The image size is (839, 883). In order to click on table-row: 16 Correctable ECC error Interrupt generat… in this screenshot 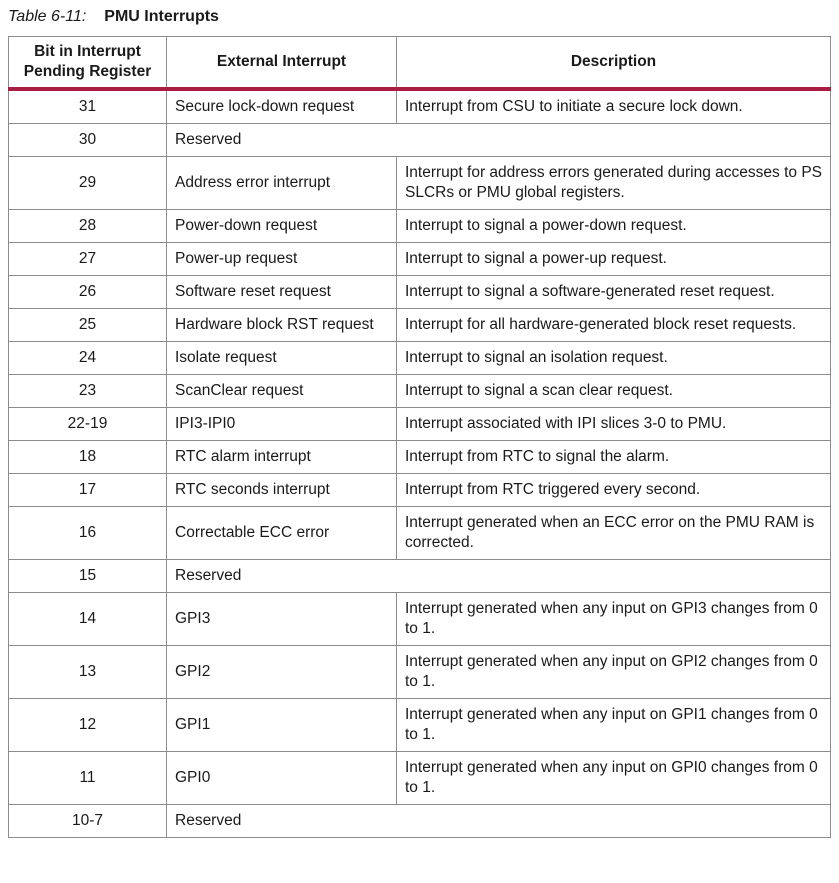, I will do `click(419, 533)`.